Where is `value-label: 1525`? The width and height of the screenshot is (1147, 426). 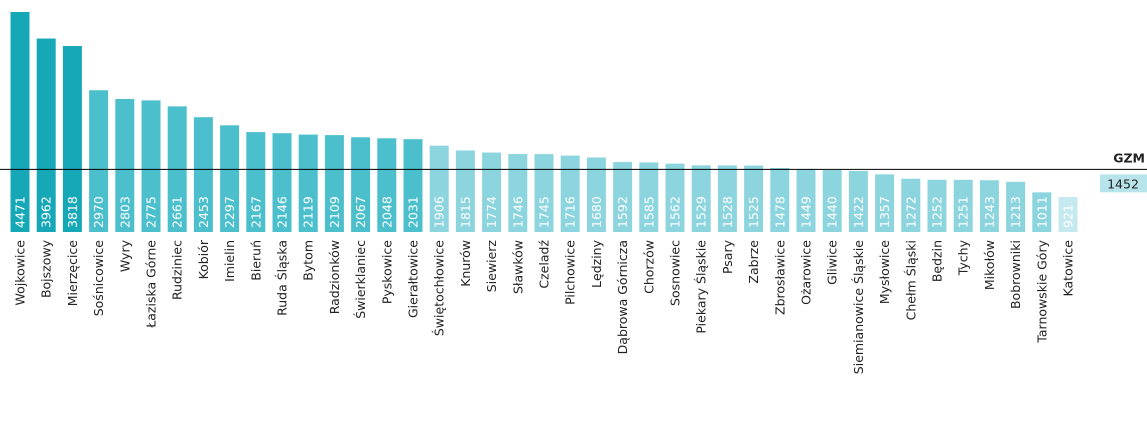
value-label: 1525 is located at coordinates (753, 212).